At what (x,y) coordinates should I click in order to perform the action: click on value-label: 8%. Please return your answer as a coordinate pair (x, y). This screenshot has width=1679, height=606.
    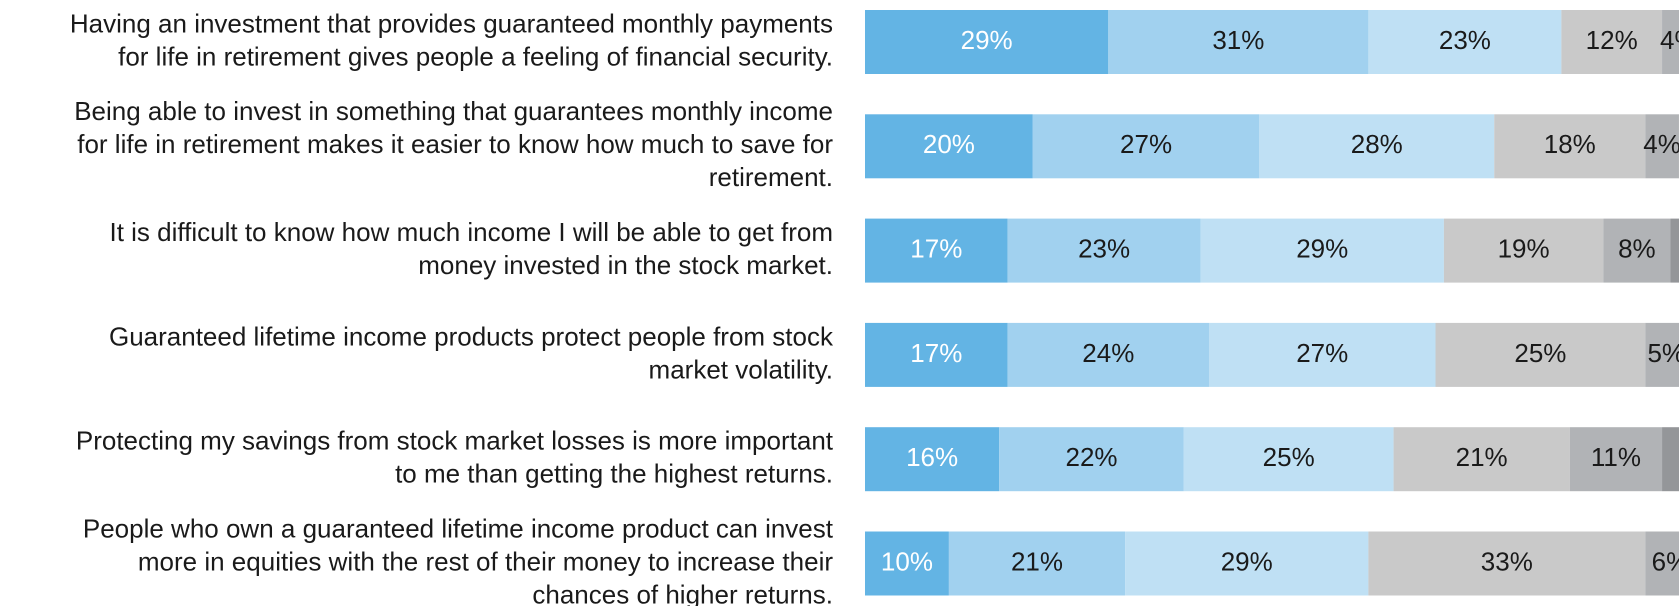
    Looking at the image, I should click on (1637, 248).